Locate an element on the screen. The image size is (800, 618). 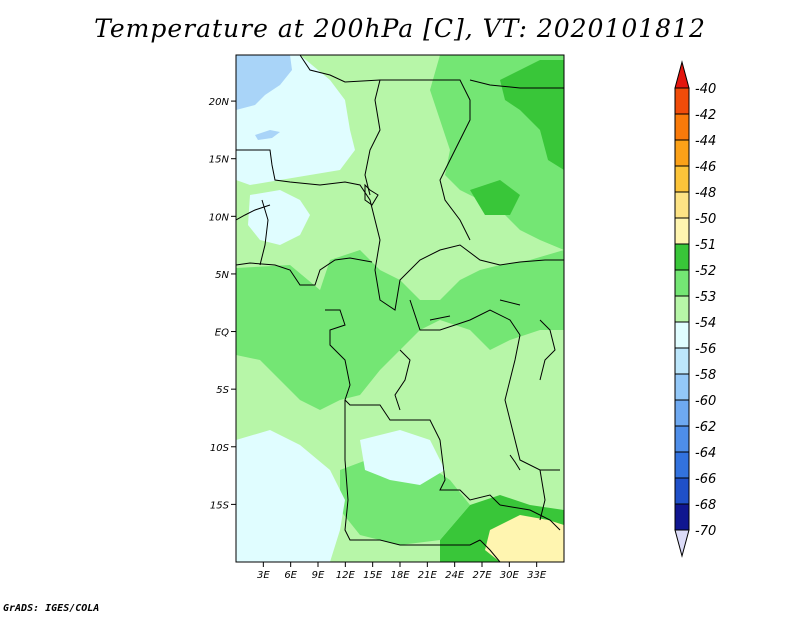
colorbar-label: -48 is located at coordinates (705, 193).